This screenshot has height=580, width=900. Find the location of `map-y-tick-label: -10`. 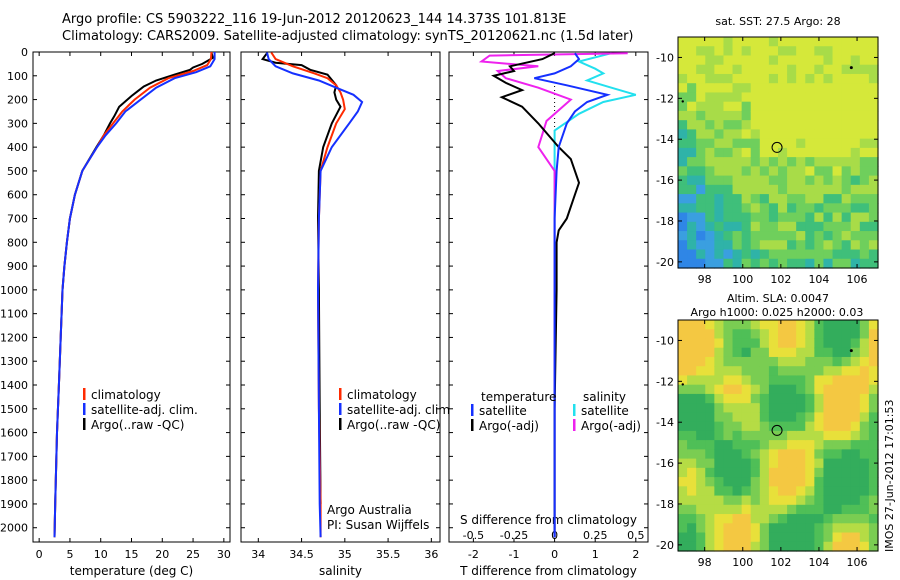

map-y-tick-label: -10 is located at coordinates (665, 57).